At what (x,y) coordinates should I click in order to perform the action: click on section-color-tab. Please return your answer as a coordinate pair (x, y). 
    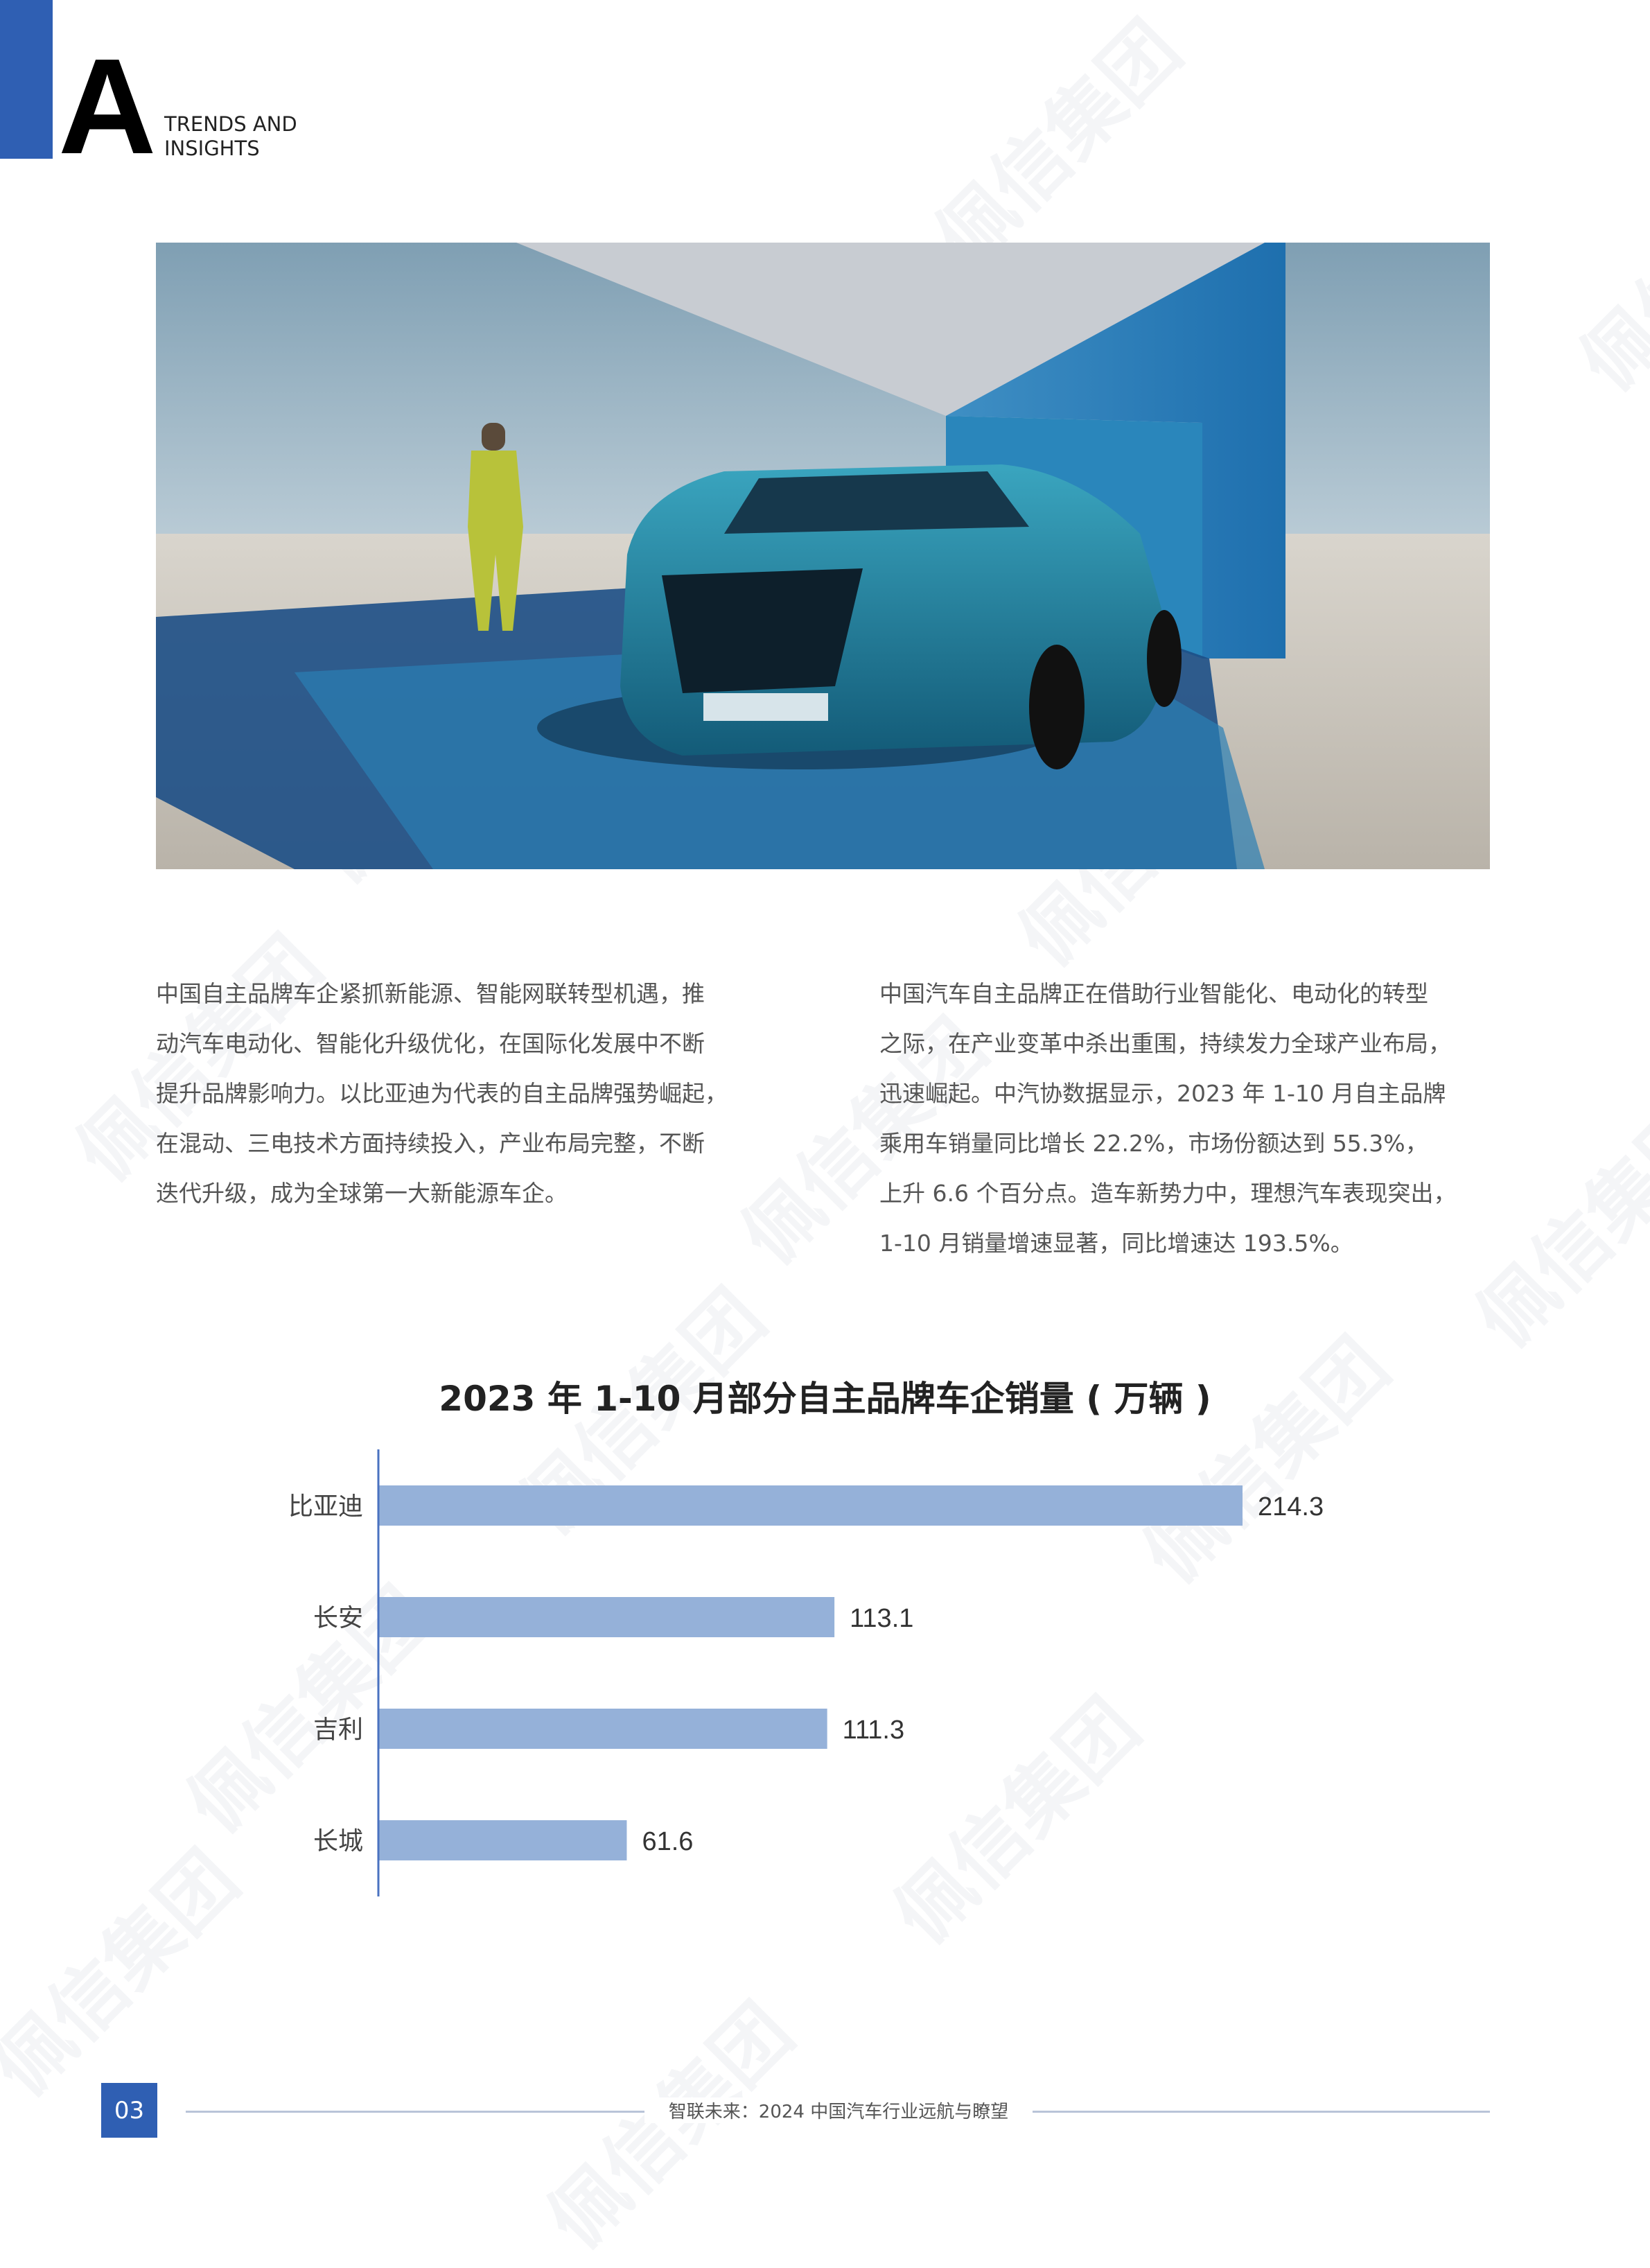
    Looking at the image, I should click on (26, 79).